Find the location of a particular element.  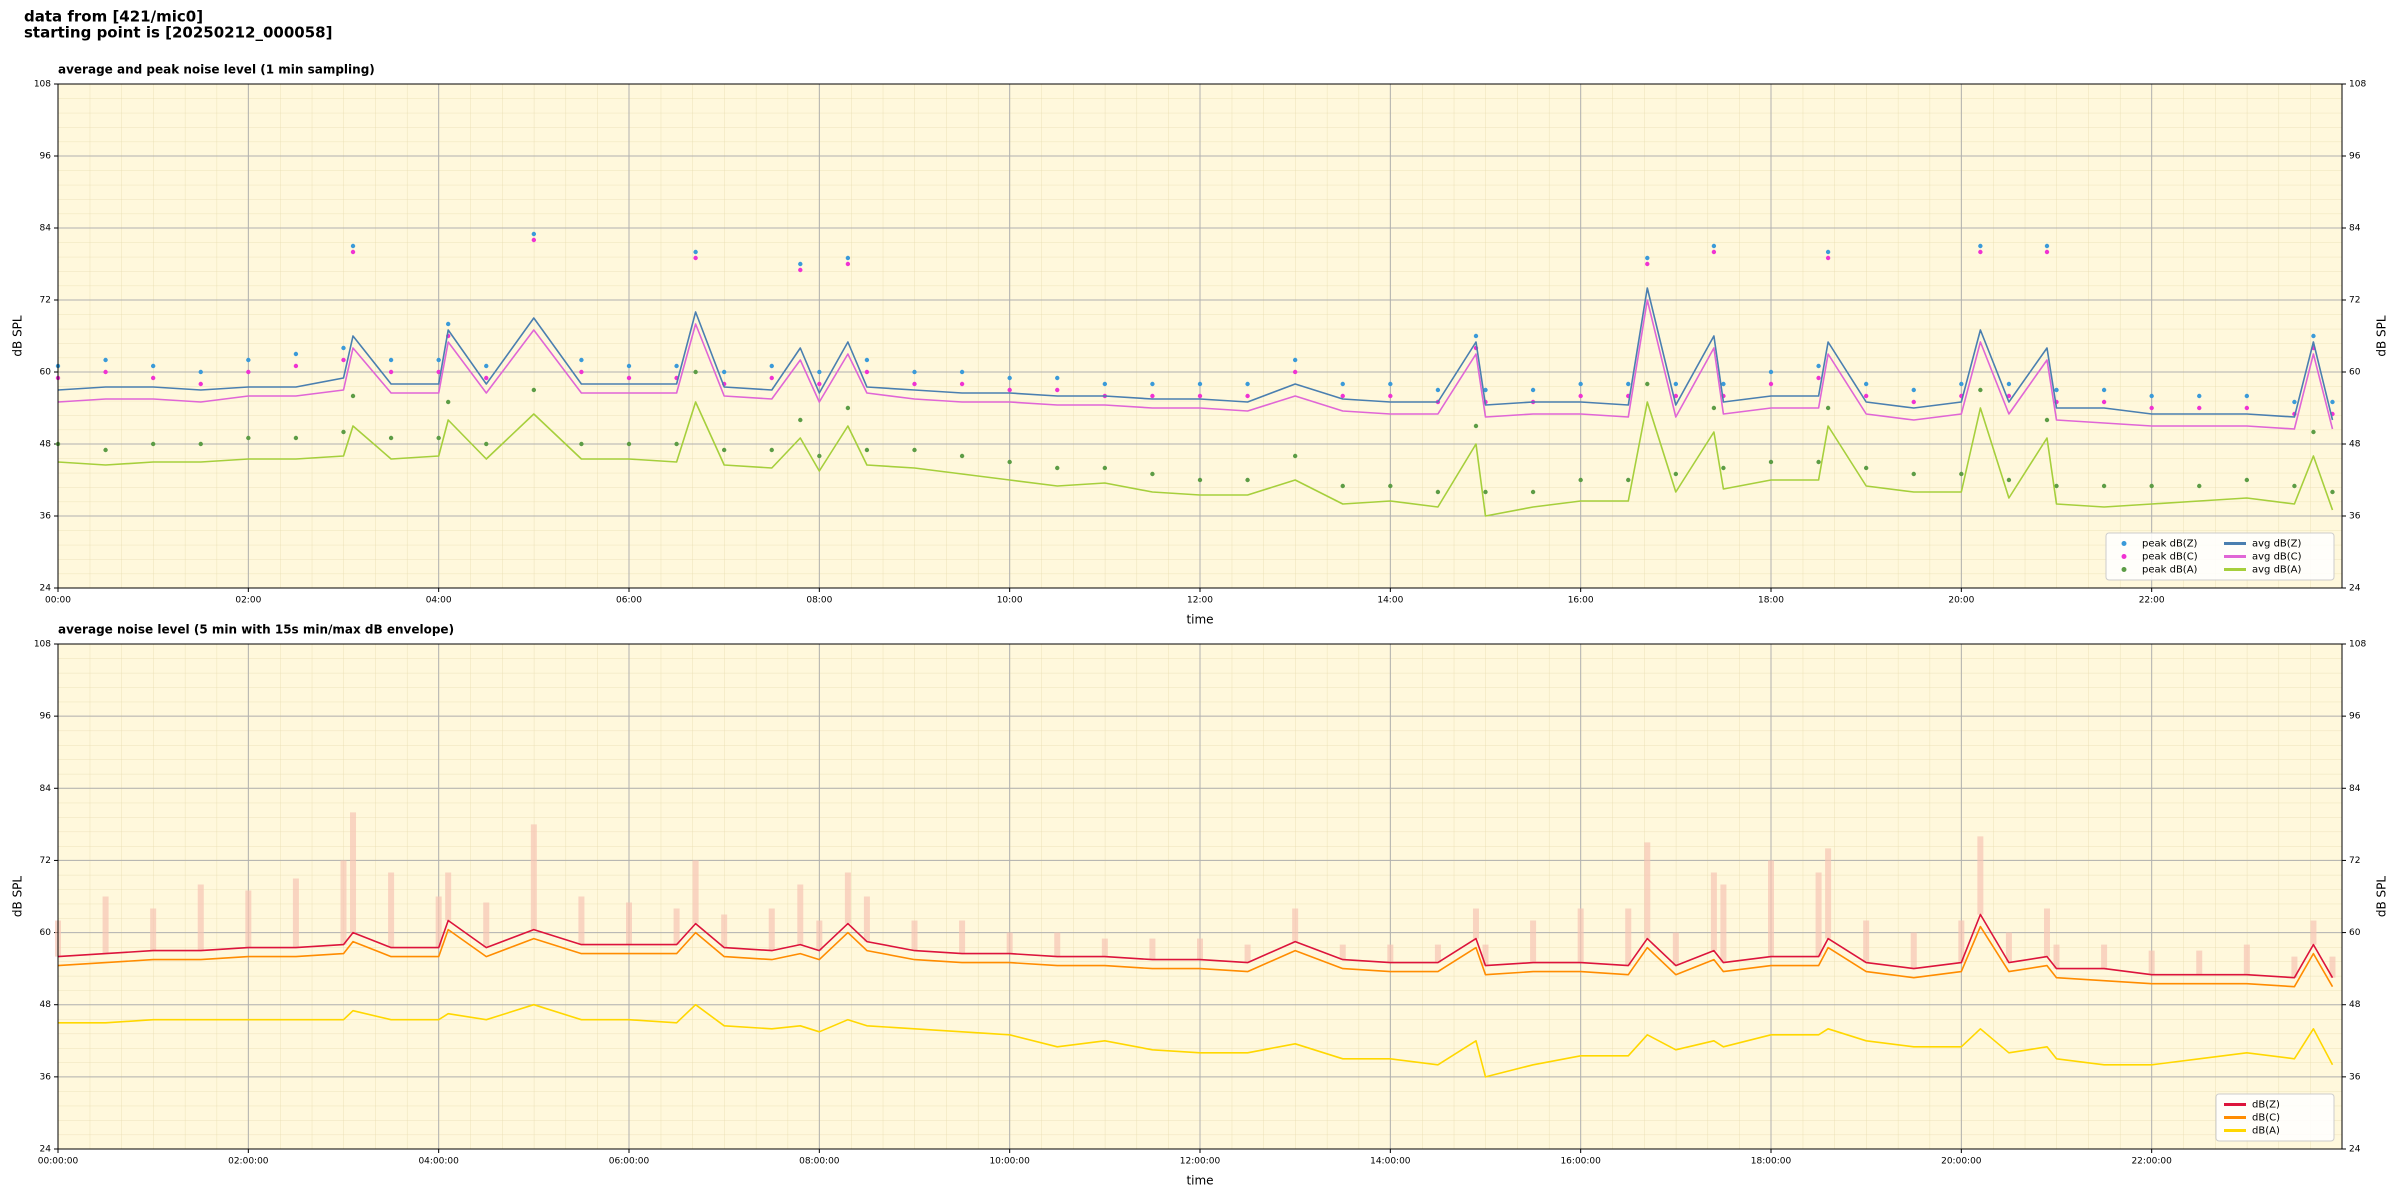

y-tick-label: 24 is located at coordinates (46, 589).